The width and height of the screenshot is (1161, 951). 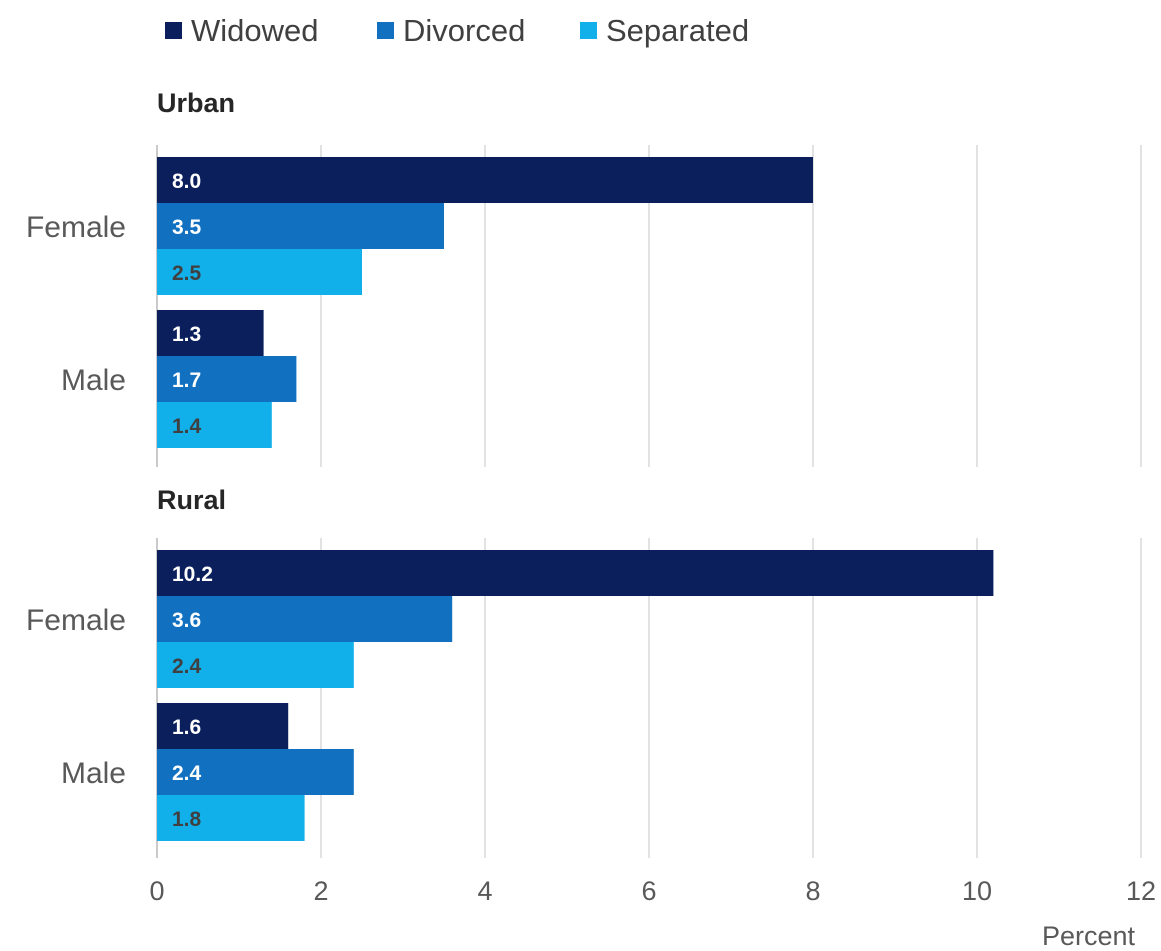 I want to click on data-label: 2.5, so click(x=187, y=273).